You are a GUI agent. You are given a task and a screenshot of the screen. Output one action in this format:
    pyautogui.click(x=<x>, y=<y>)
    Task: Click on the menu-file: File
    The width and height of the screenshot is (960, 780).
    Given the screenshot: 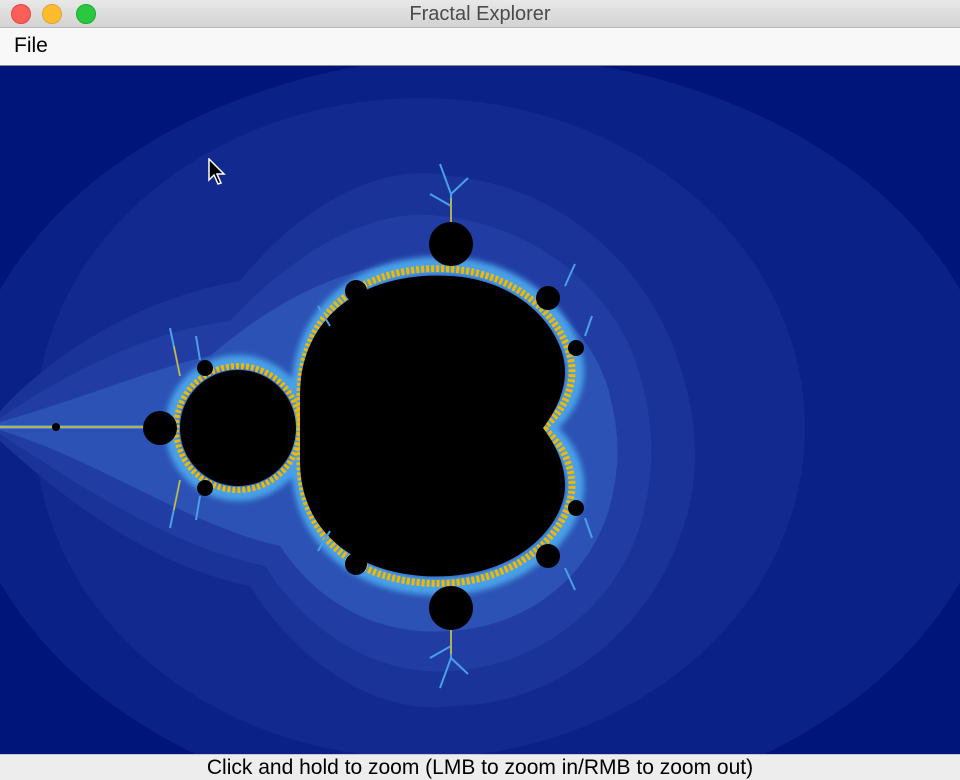 What is the action you would take?
    pyautogui.click(x=31, y=45)
    